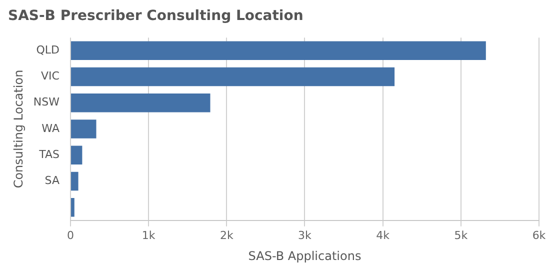  Describe the element at coordinates (50, 76) in the screenshot. I see `y-tick-label: VIC` at that location.